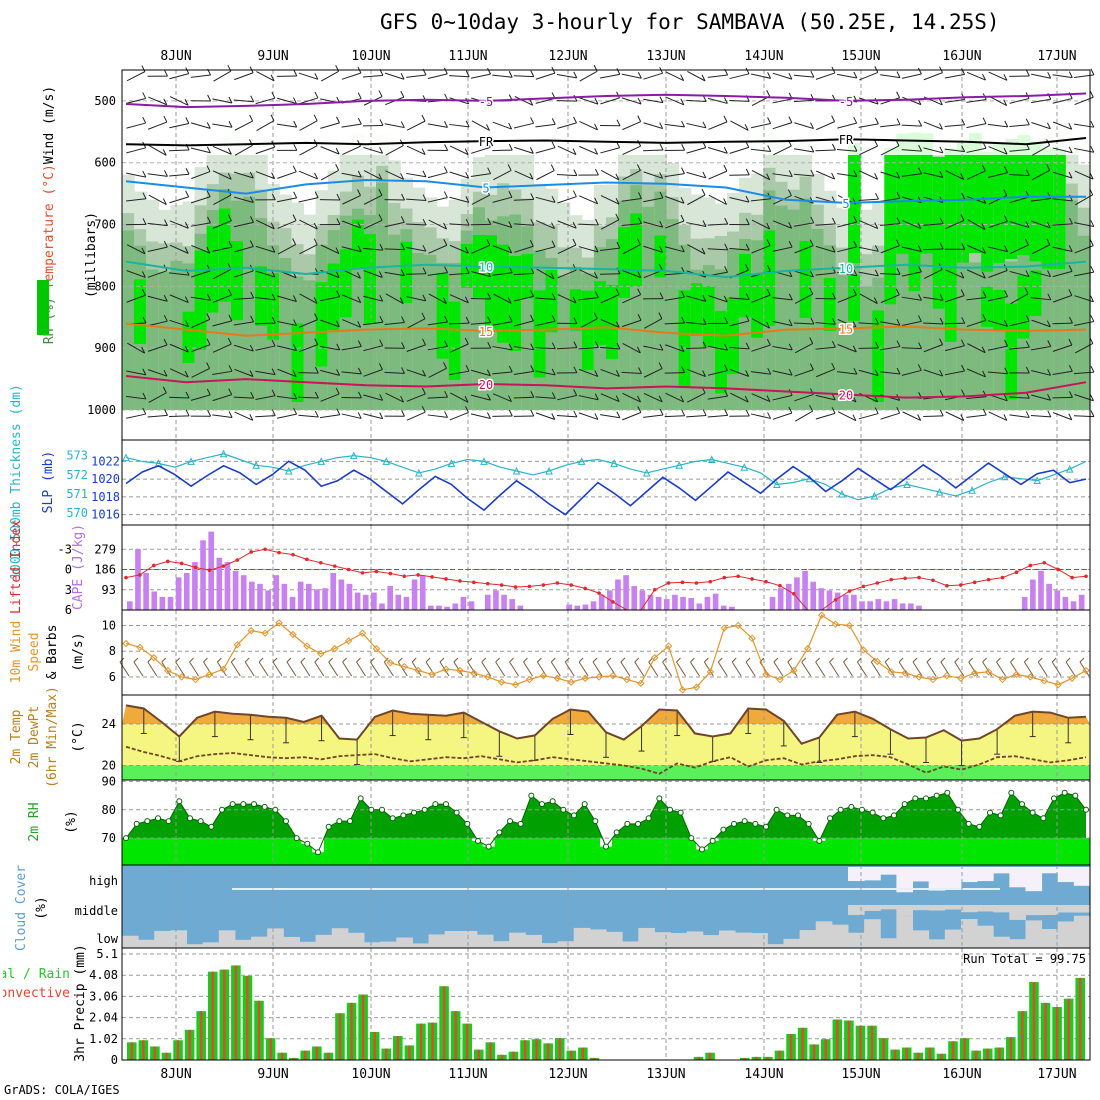  I want to click on rh-dark-cell, so click(782, 307).